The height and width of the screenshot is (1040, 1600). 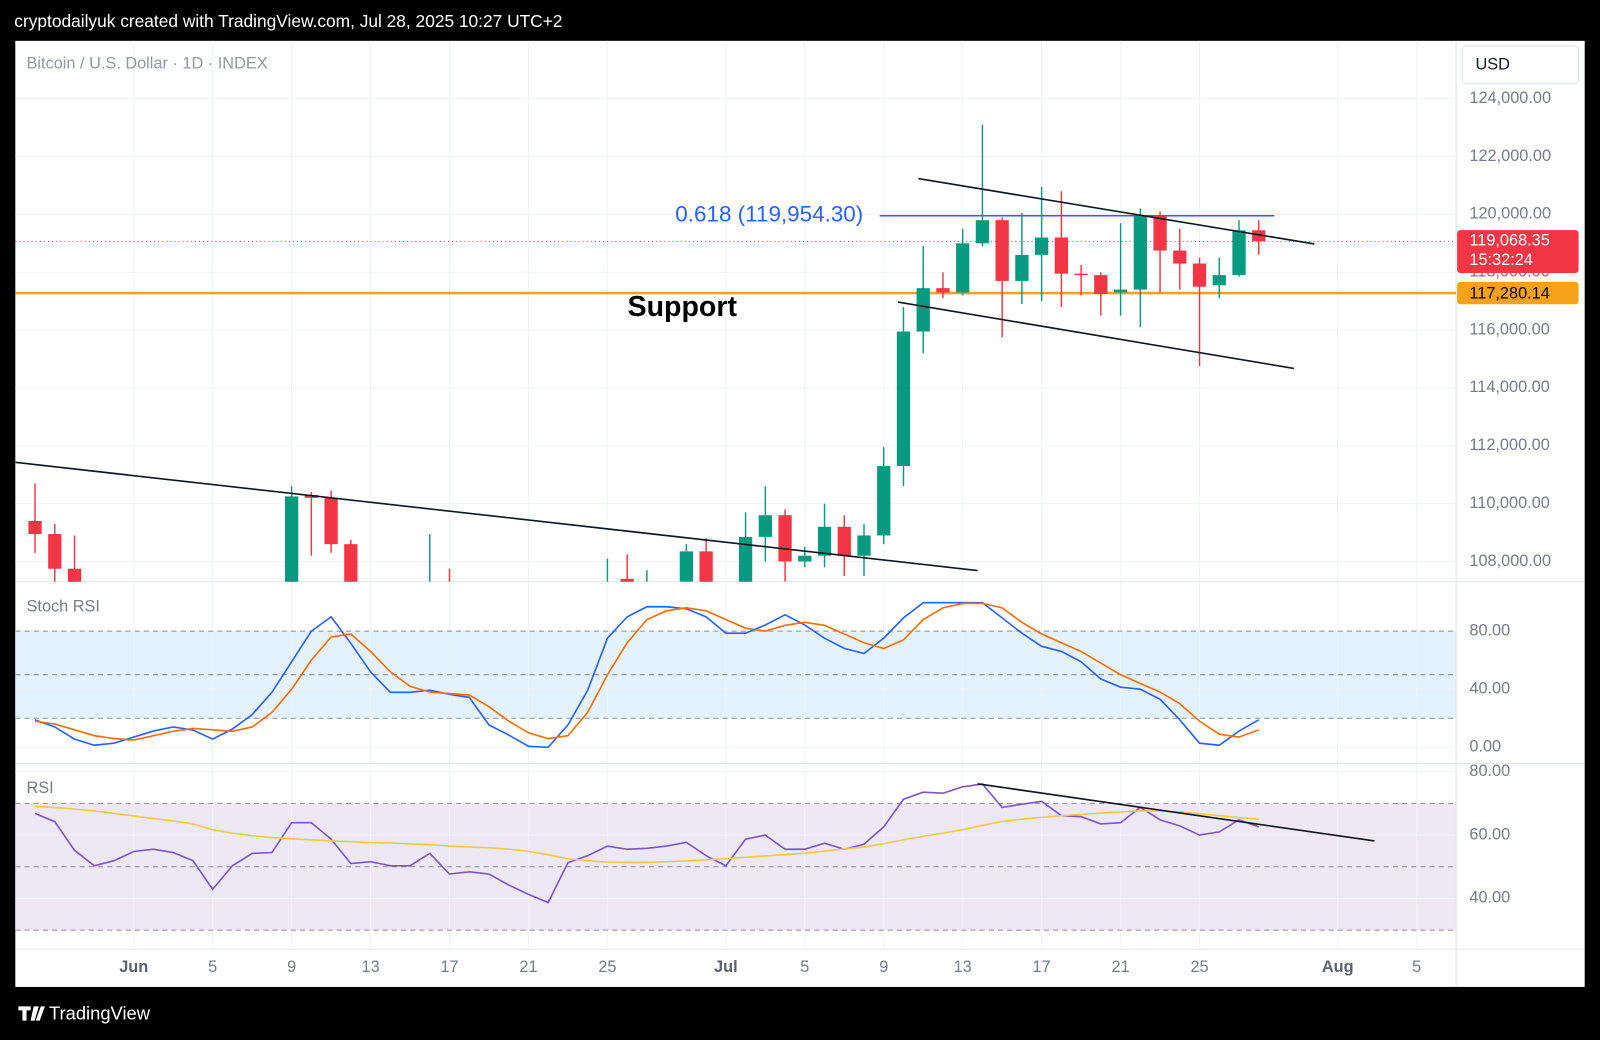 What do you see at coordinates (1510, 214) in the screenshot?
I see `y-tick-label: 120,000.00` at bounding box center [1510, 214].